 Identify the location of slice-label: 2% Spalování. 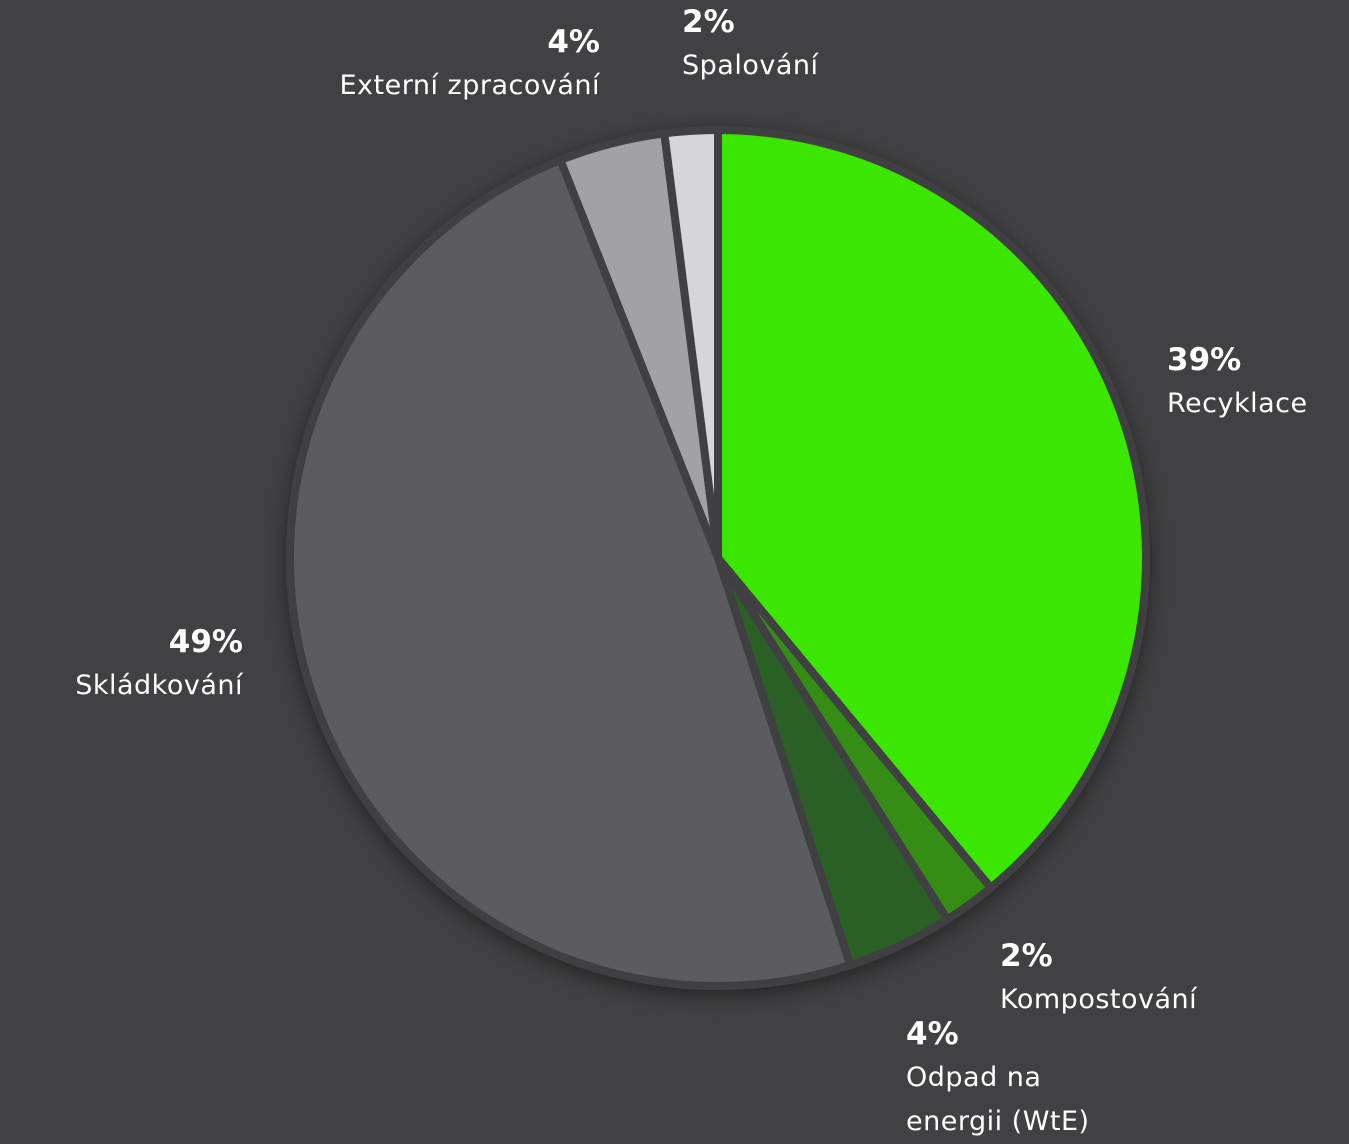
(750, 44).